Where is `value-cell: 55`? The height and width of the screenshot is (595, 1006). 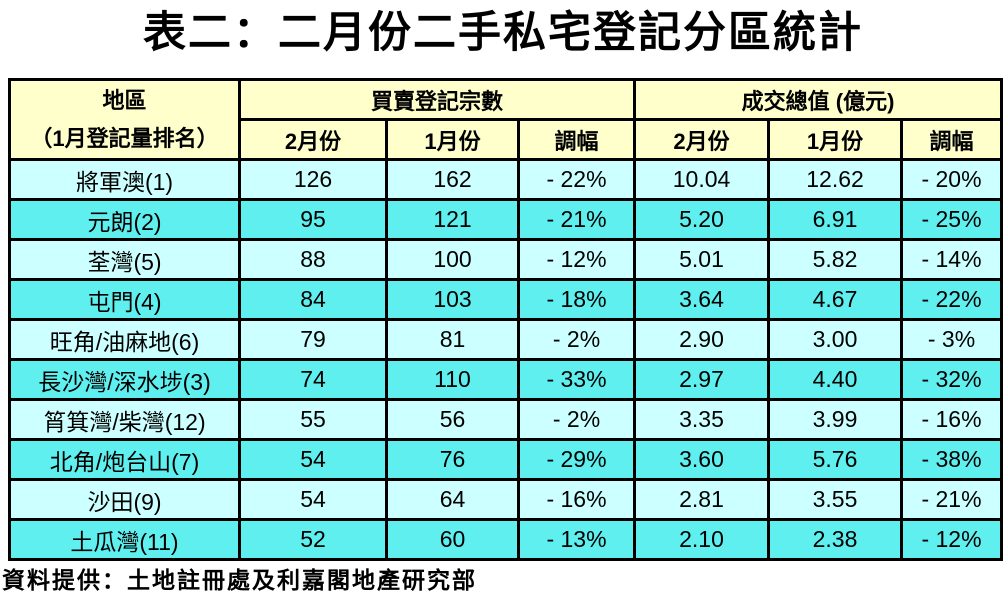 value-cell: 55 is located at coordinates (313, 419).